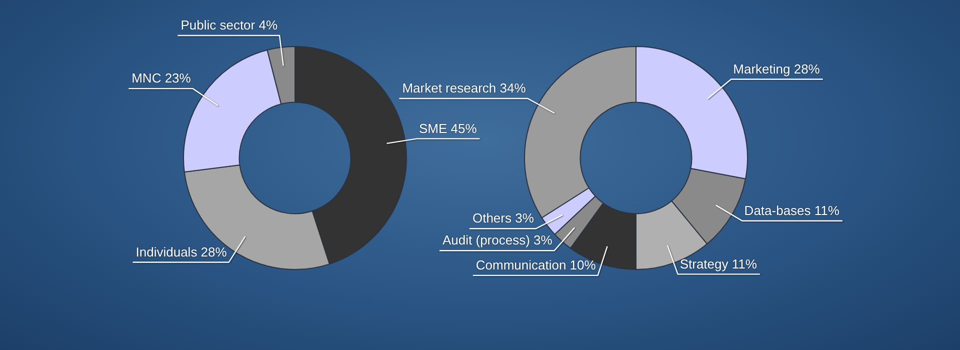  I want to click on slice-label: Communication 10%, so click(536, 265).